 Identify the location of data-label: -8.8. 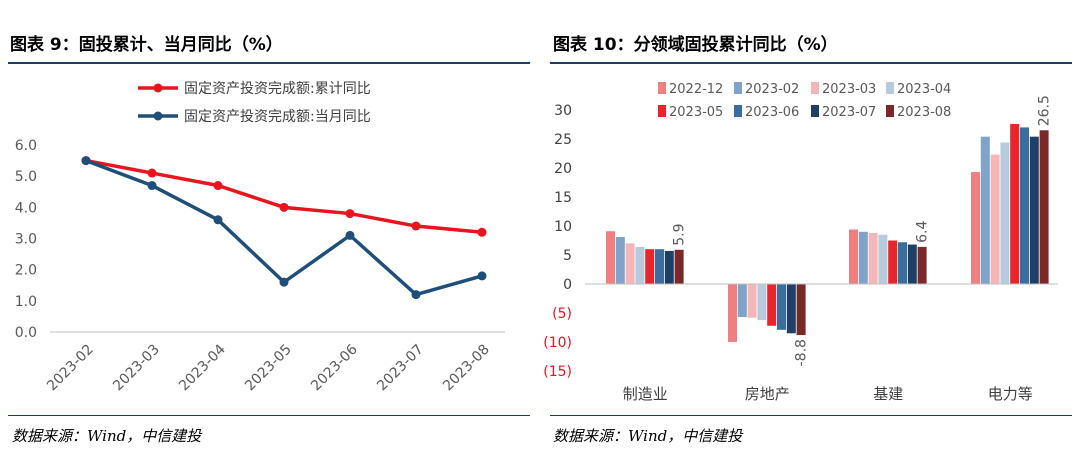
(802, 352).